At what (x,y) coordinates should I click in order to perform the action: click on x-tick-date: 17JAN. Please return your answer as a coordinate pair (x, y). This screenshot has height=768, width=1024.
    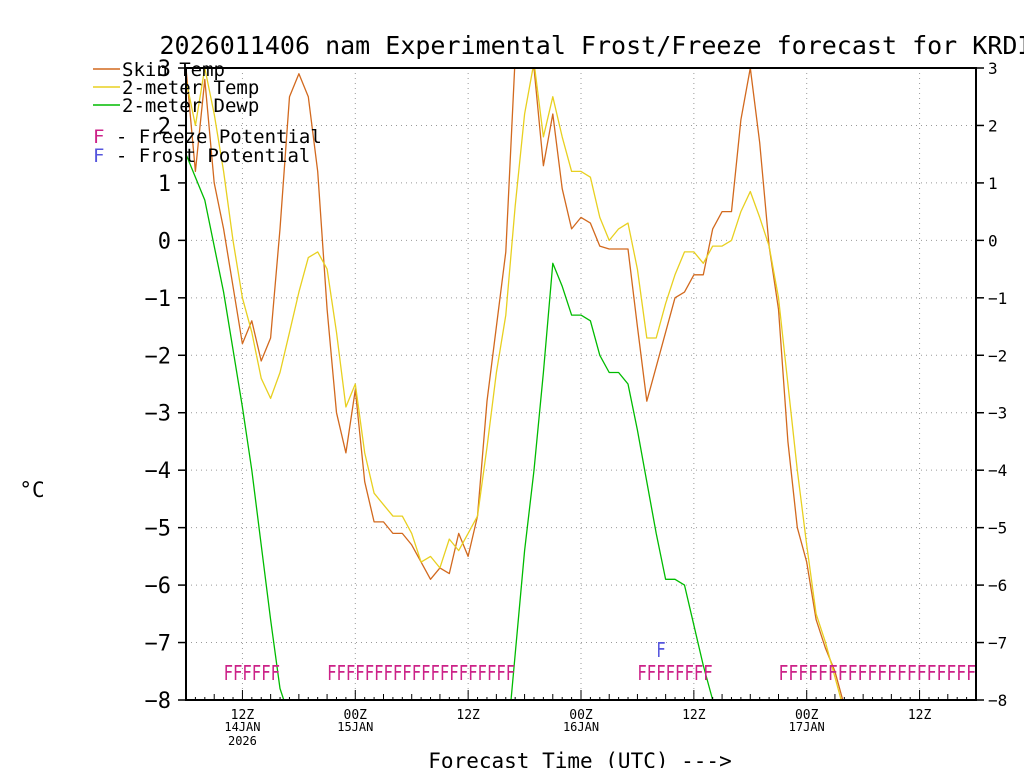
    Looking at the image, I should click on (807, 727).